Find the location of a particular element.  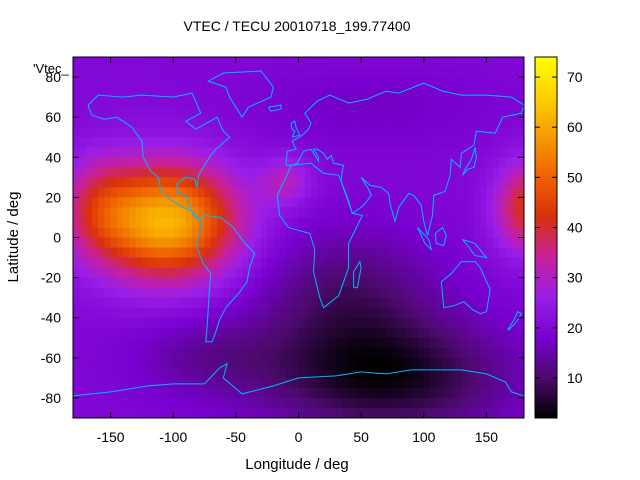

coastline-eurasia is located at coordinates (404, 159).